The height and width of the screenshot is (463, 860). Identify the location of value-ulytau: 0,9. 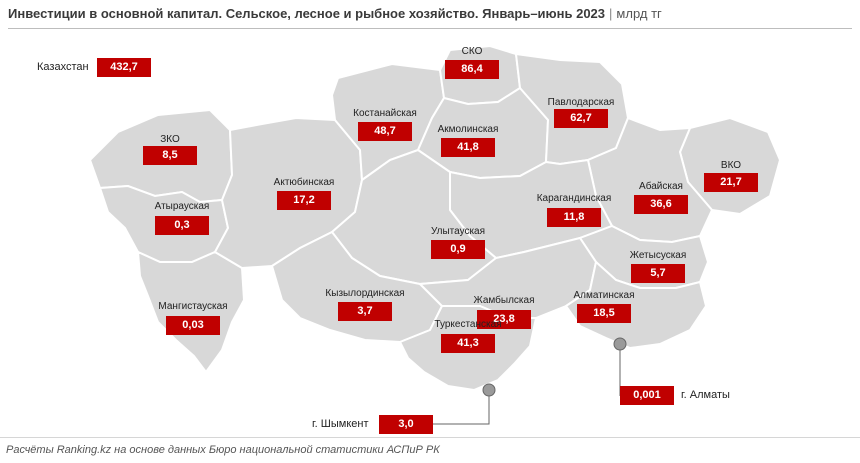
(458, 249).